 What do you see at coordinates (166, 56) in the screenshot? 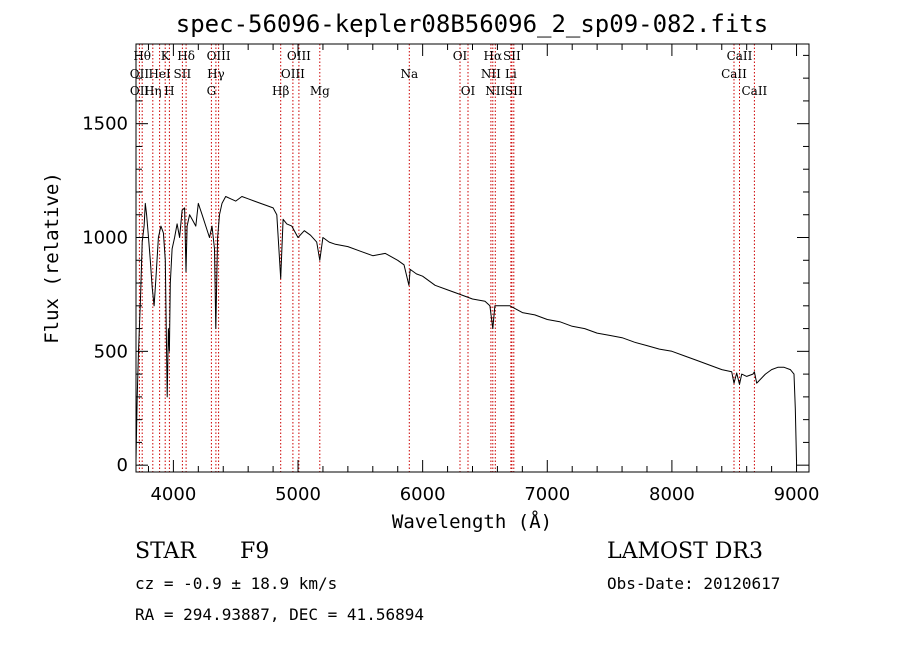
I see `line-label-1: K` at bounding box center [166, 56].